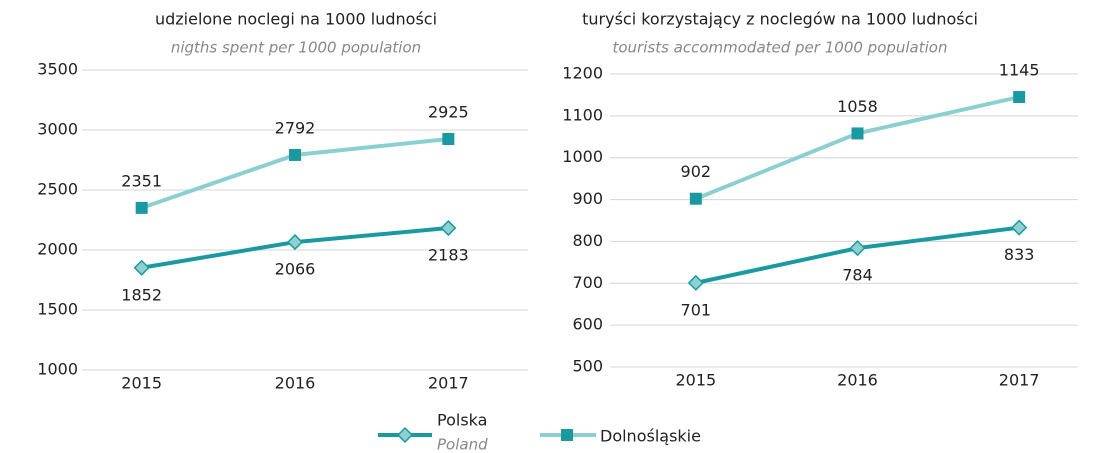 This screenshot has width=1094, height=453. Describe the element at coordinates (448, 112) in the screenshot. I see `data-label: 2925` at that location.